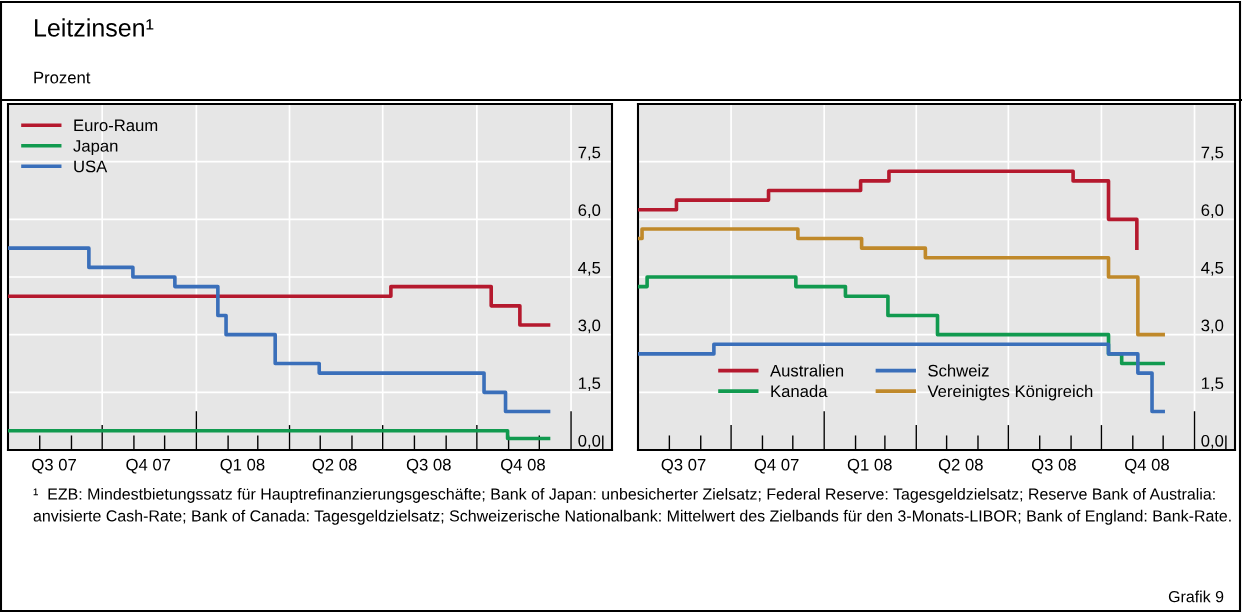 The height and width of the screenshot is (612, 1242). Describe the element at coordinates (91, 166) in the screenshot. I see `legend-label: USA` at that location.